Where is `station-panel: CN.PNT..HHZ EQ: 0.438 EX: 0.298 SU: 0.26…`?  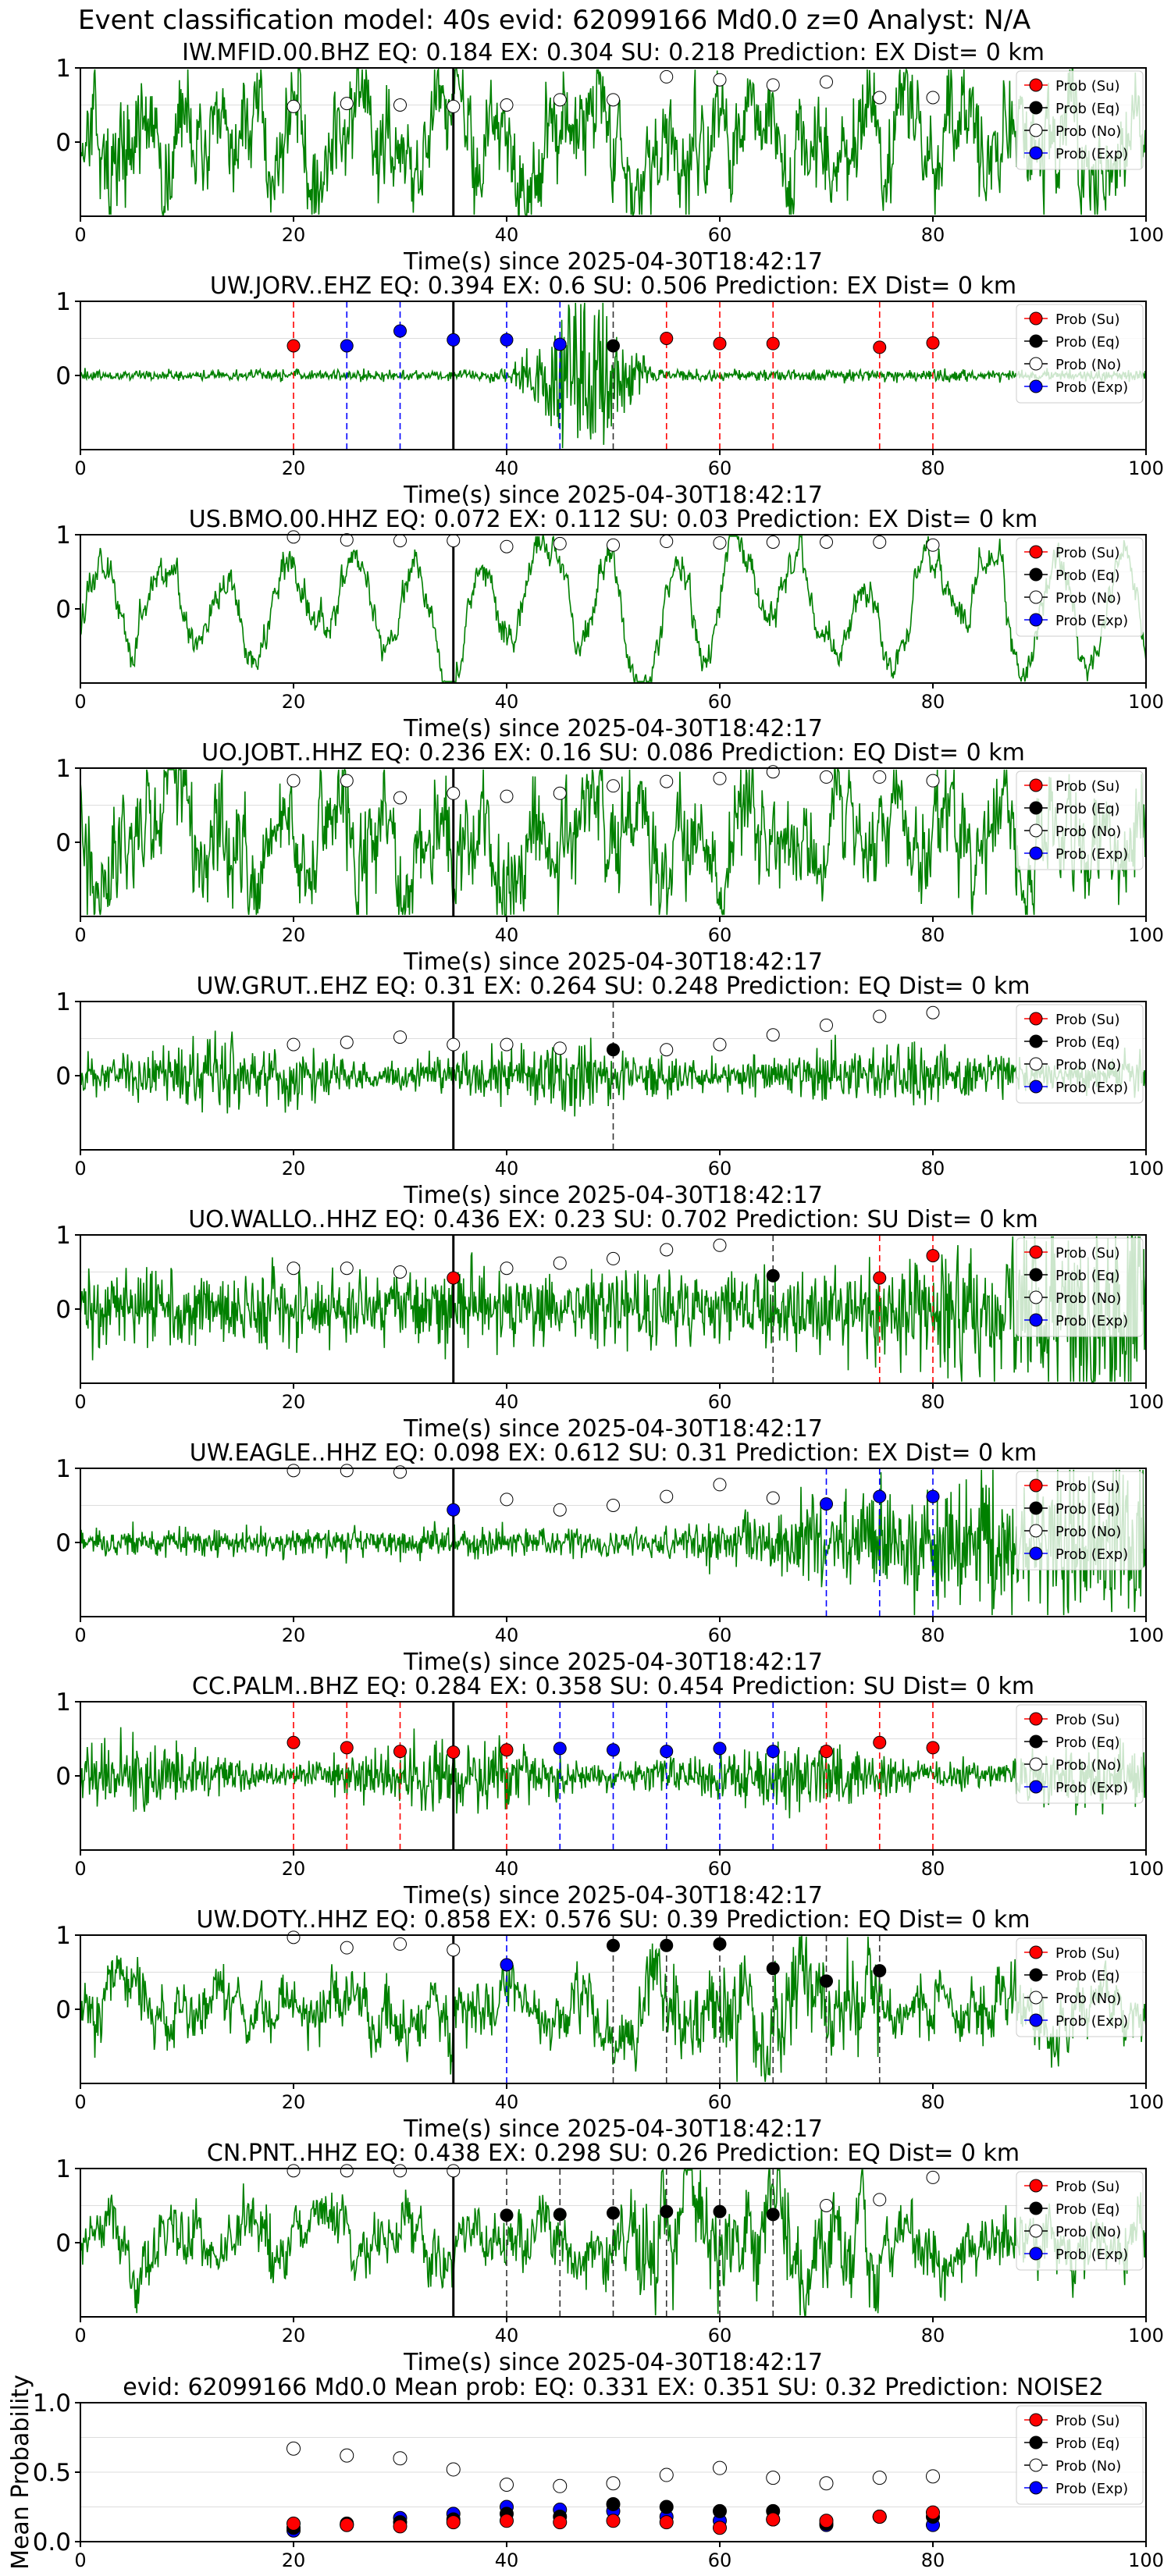 station-panel: CN.PNT..HHZ EQ: 0.438 EX: 0.298 SU: 0.26… is located at coordinates (609, 2258).